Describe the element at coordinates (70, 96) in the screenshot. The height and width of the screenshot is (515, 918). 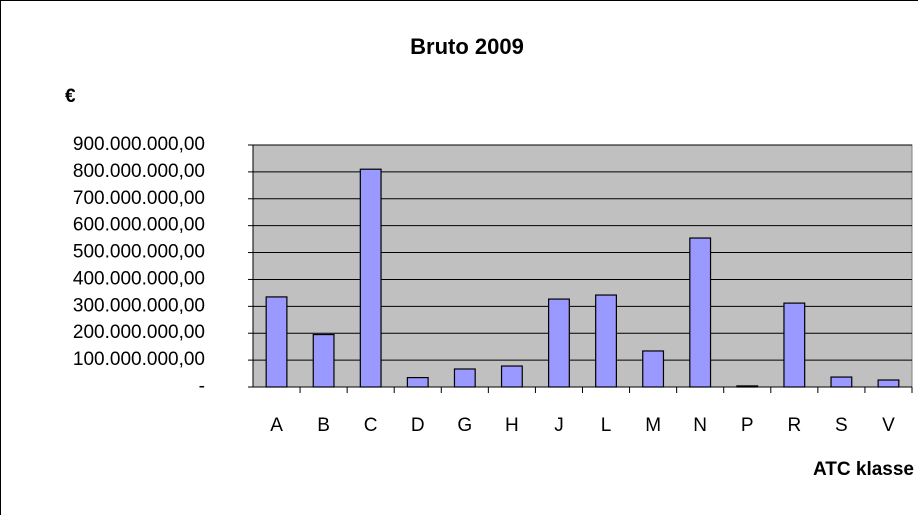
I see `y-axis-label: €` at that location.